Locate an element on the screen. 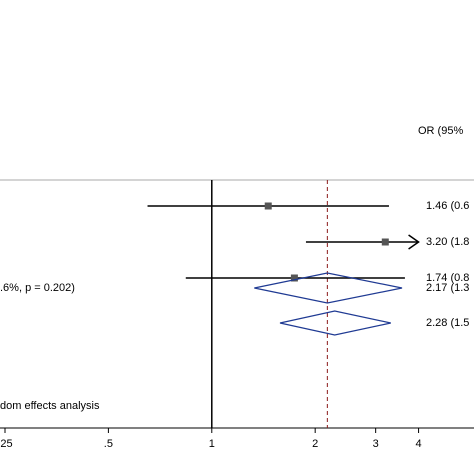  study-label: 3.20 (1.8 is located at coordinates (447, 242).